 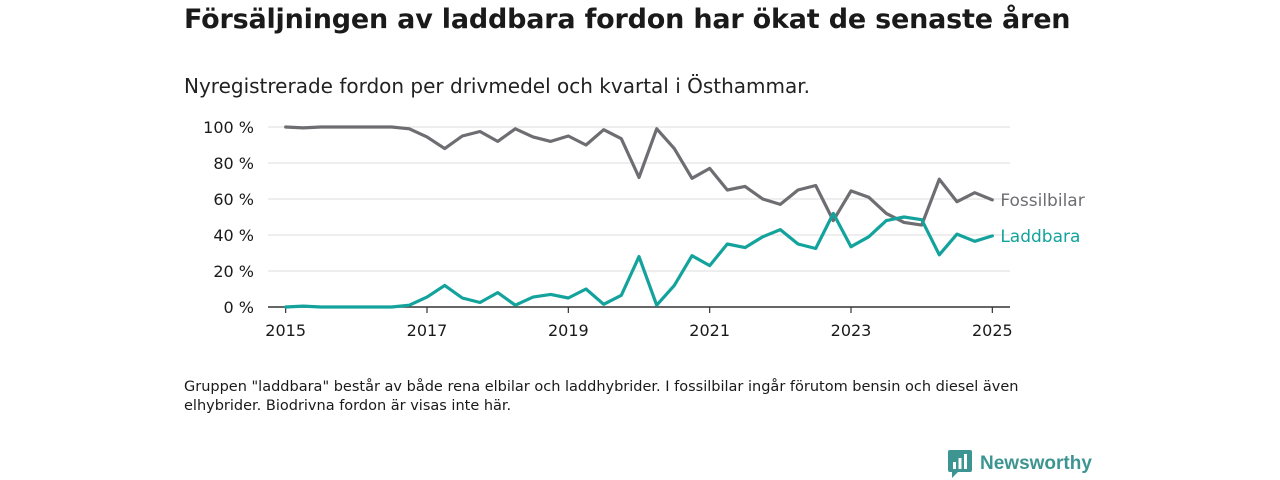 What do you see at coordinates (233, 199) in the screenshot?
I see `y-tick-label: 60 %` at bounding box center [233, 199].